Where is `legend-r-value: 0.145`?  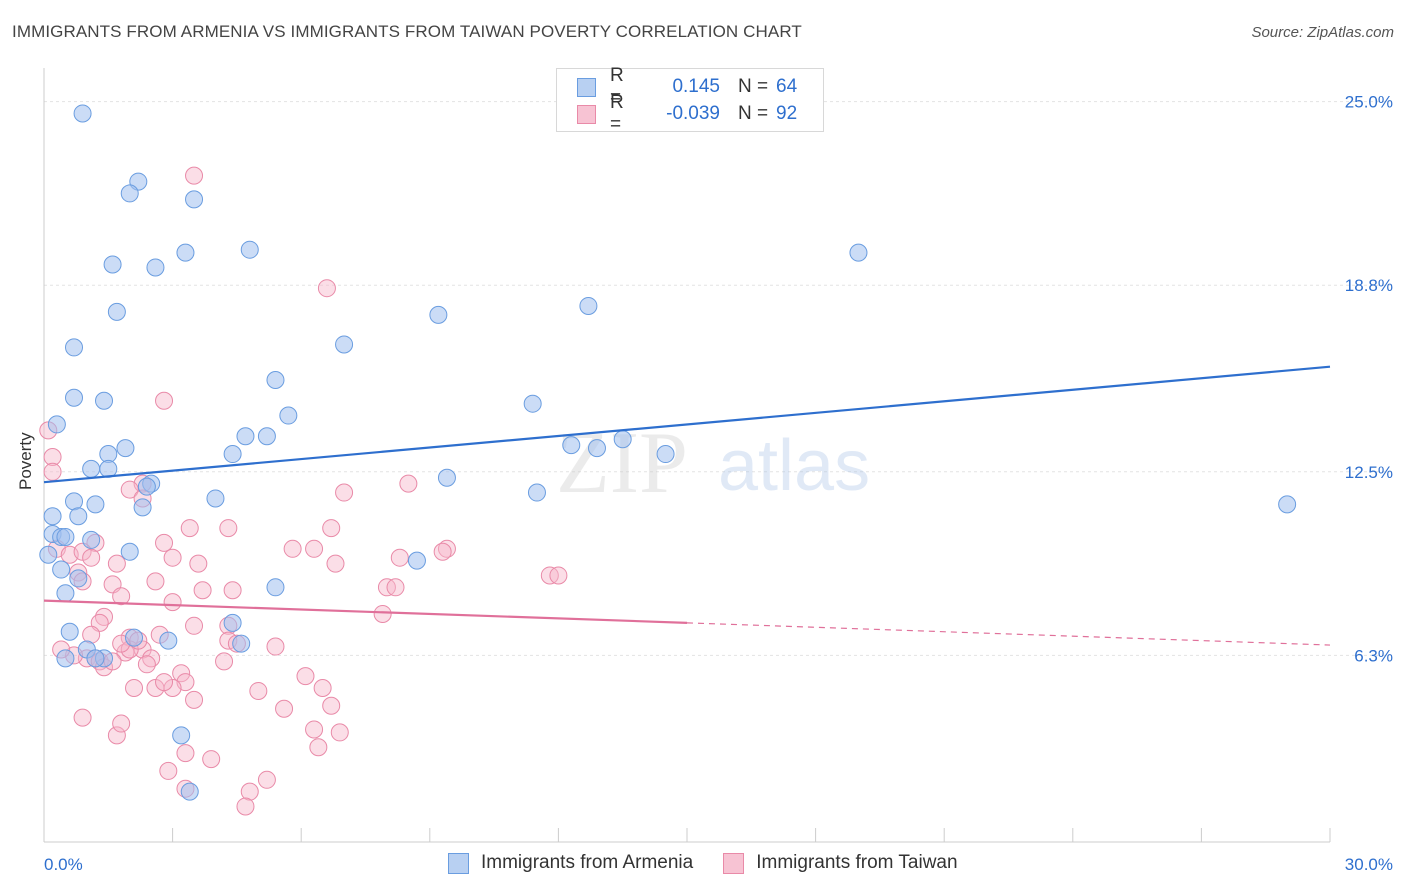
legend-r-value: 0.145 is located at coordinates (696, 86).